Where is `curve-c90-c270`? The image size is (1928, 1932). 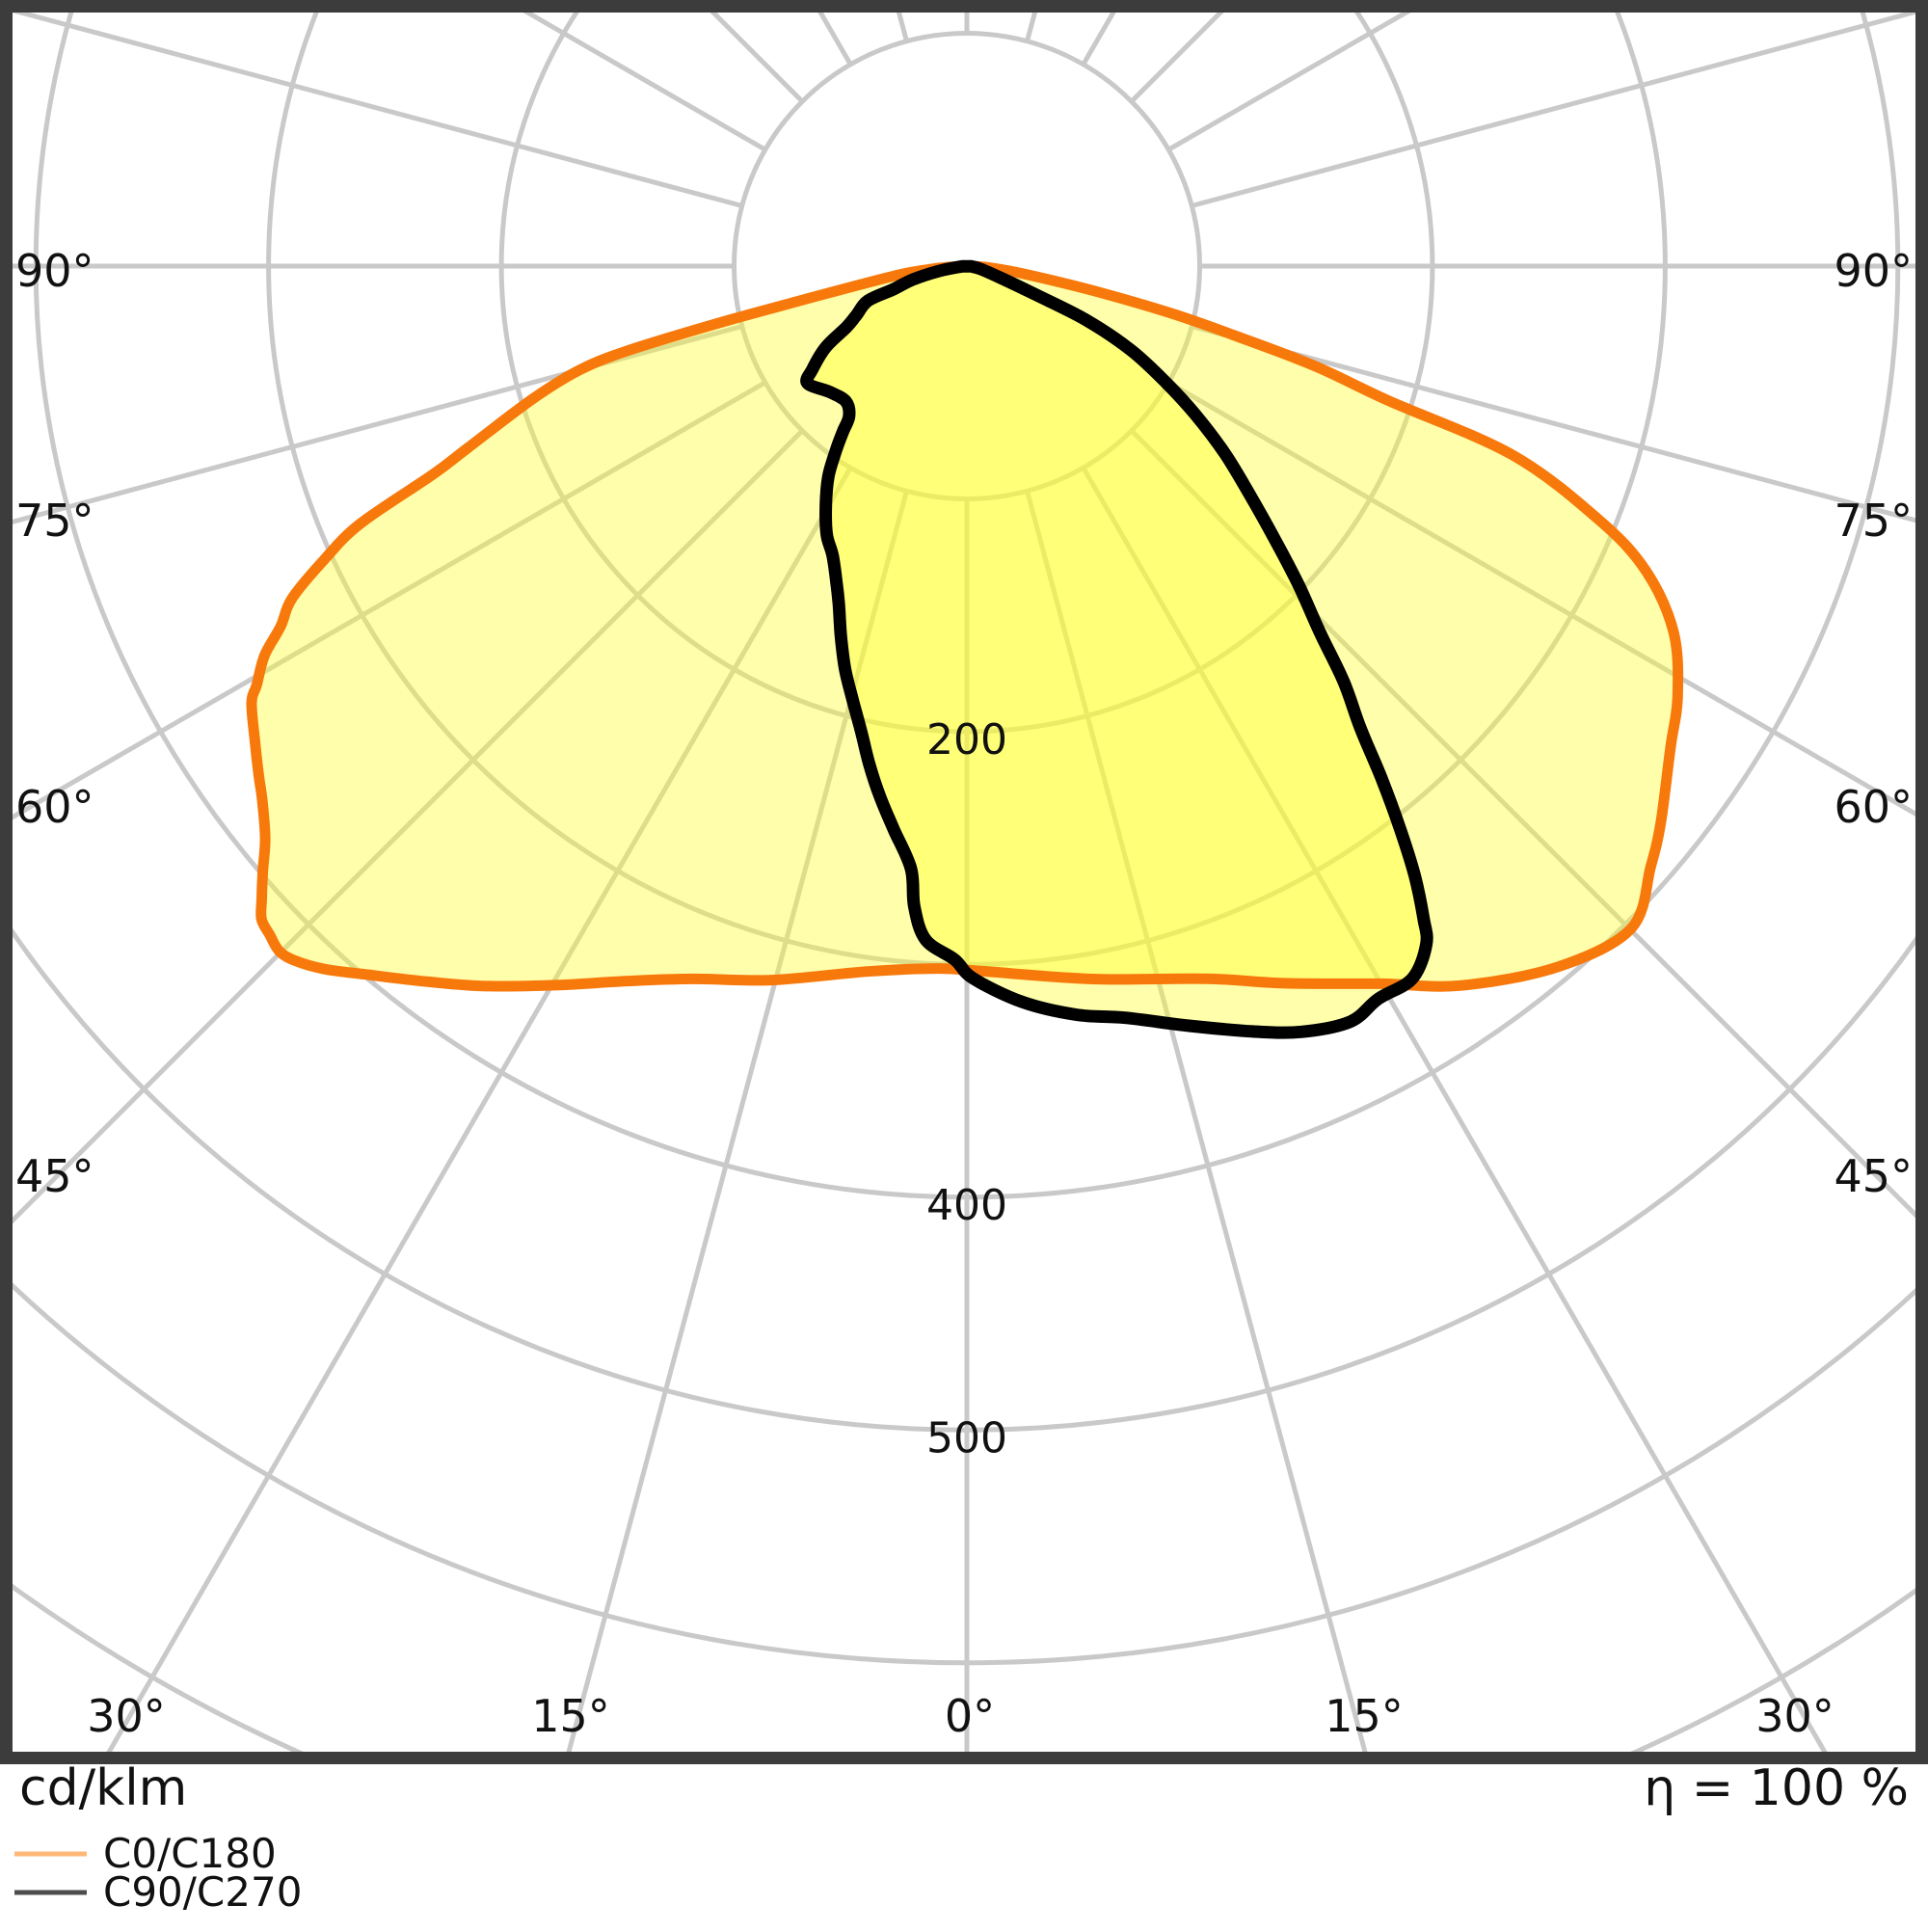
curve-c90-c270 is located at coordinates (1116, 649).